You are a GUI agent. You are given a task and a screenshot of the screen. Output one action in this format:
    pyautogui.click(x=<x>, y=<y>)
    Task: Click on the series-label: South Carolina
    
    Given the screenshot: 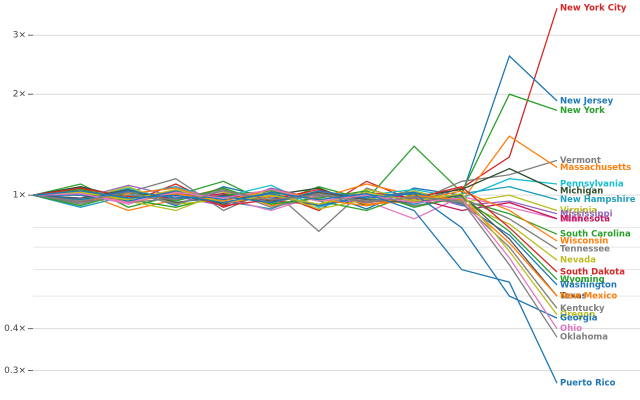 What is the action you would take?
    pyautogui.click(x=595, y=235)
    